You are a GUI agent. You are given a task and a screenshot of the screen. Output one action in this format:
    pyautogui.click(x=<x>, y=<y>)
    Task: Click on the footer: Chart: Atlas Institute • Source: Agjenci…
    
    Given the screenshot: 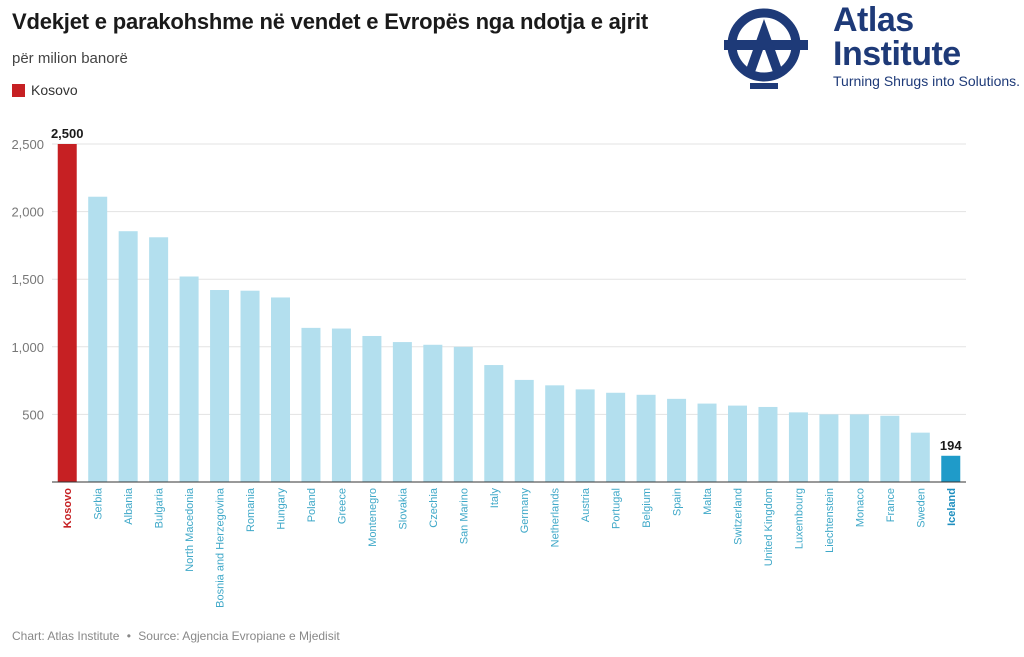 What is the action you would take?
    pyautogui.click(x=178, y=636)
    